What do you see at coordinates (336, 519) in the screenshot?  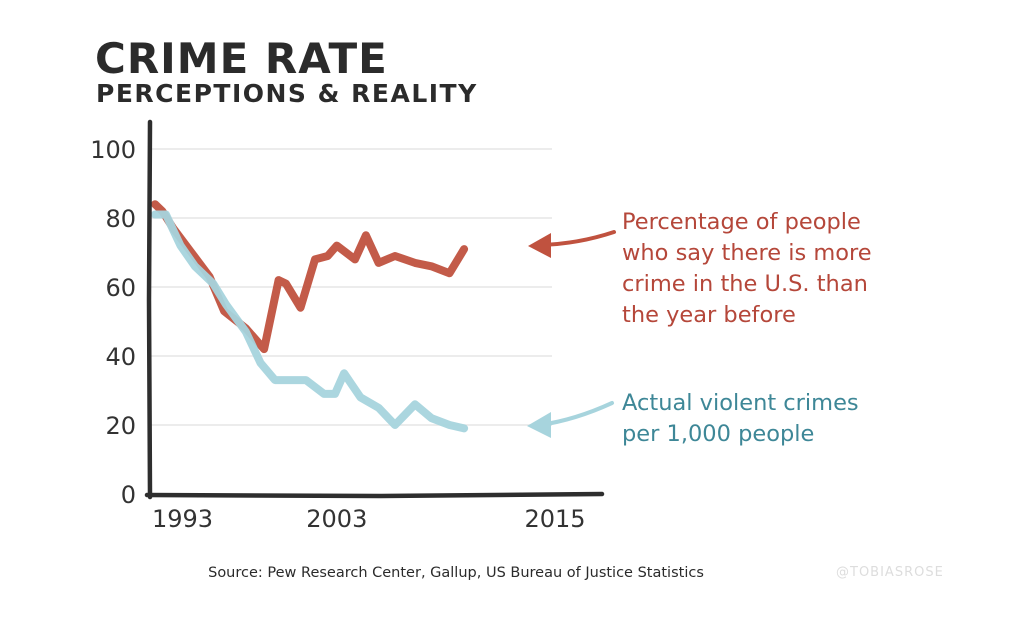 I see `x-tick-label-2003: 2003` at bounding box center [336, 519].